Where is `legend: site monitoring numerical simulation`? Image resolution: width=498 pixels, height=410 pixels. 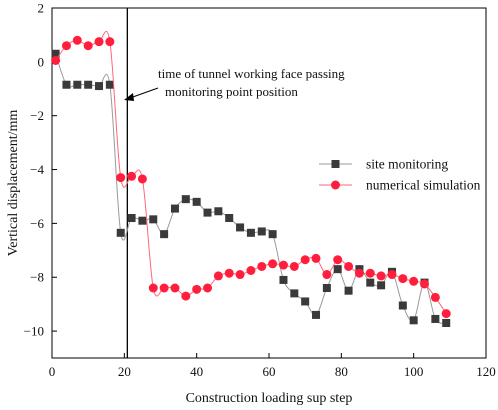 legend: site monitoring numerical simulation is located at coordinates (400, 175).